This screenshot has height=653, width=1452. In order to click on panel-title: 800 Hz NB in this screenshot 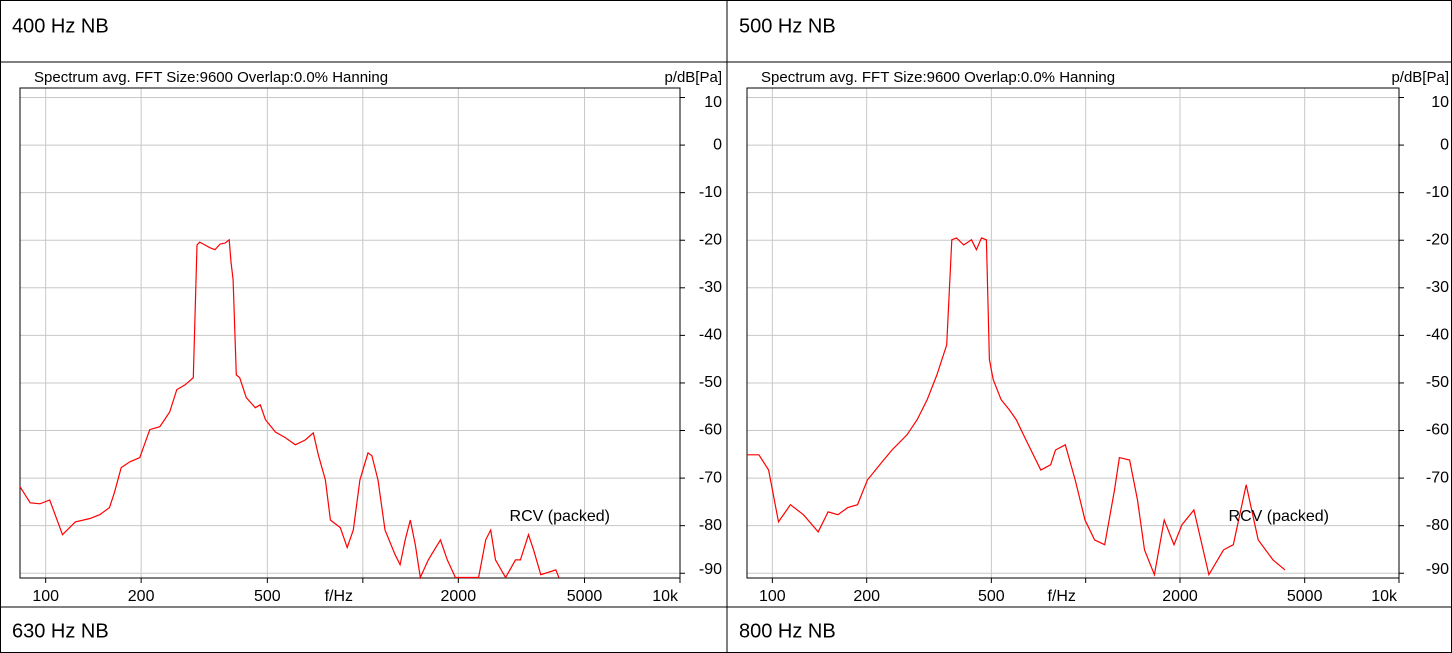, I will do `click(787, 631)`.